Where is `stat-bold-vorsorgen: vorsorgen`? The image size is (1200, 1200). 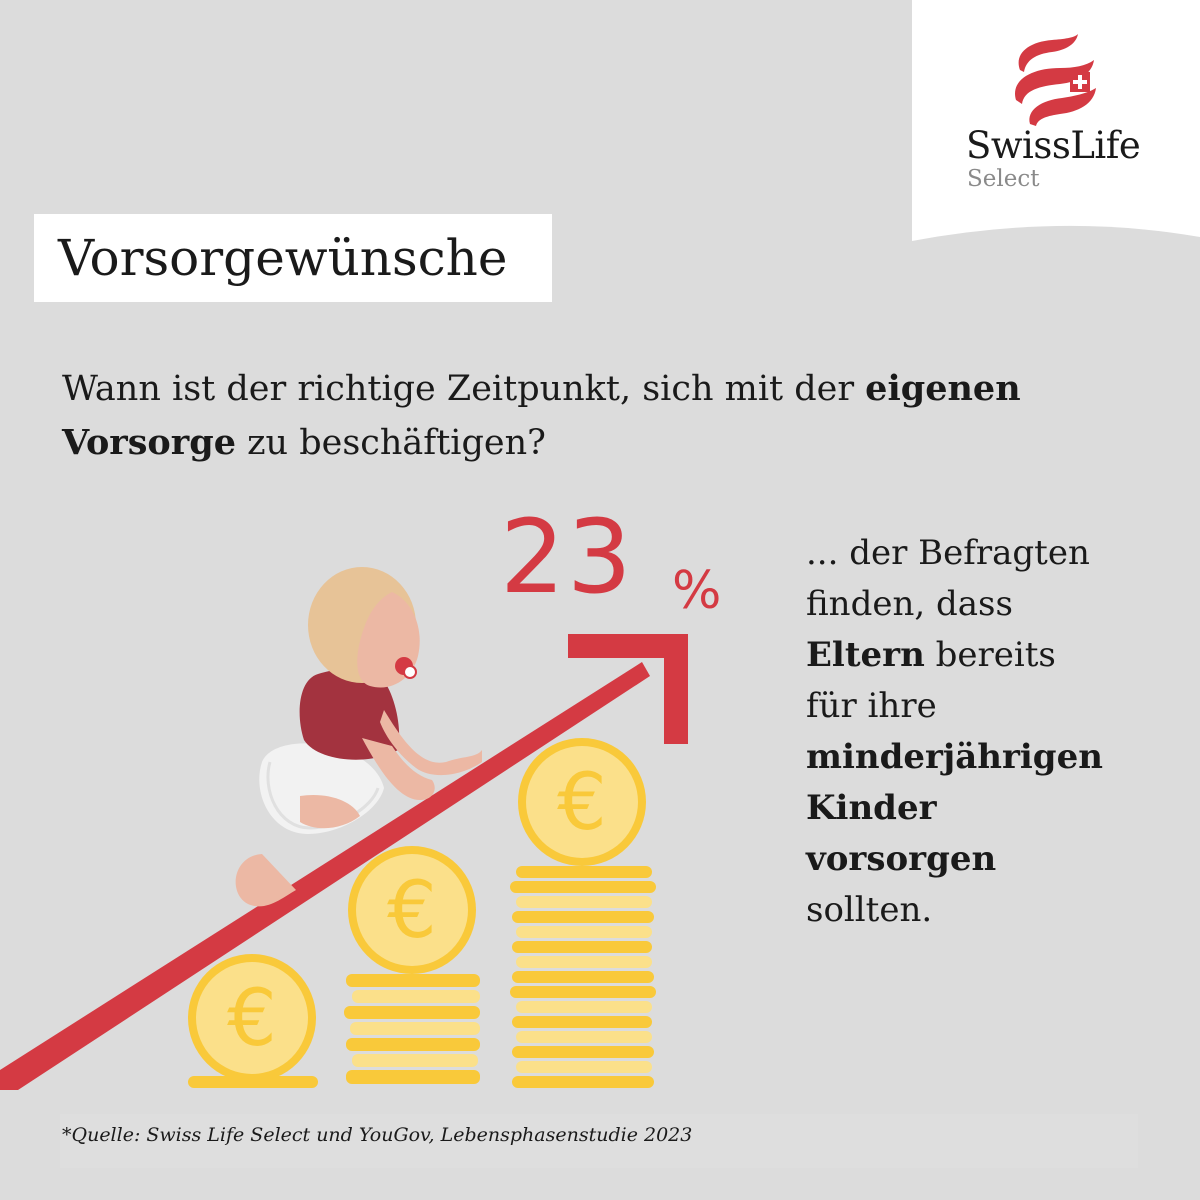 stat-bold-vorsorgen: vorsorgen is located at coordinates (901, 859).